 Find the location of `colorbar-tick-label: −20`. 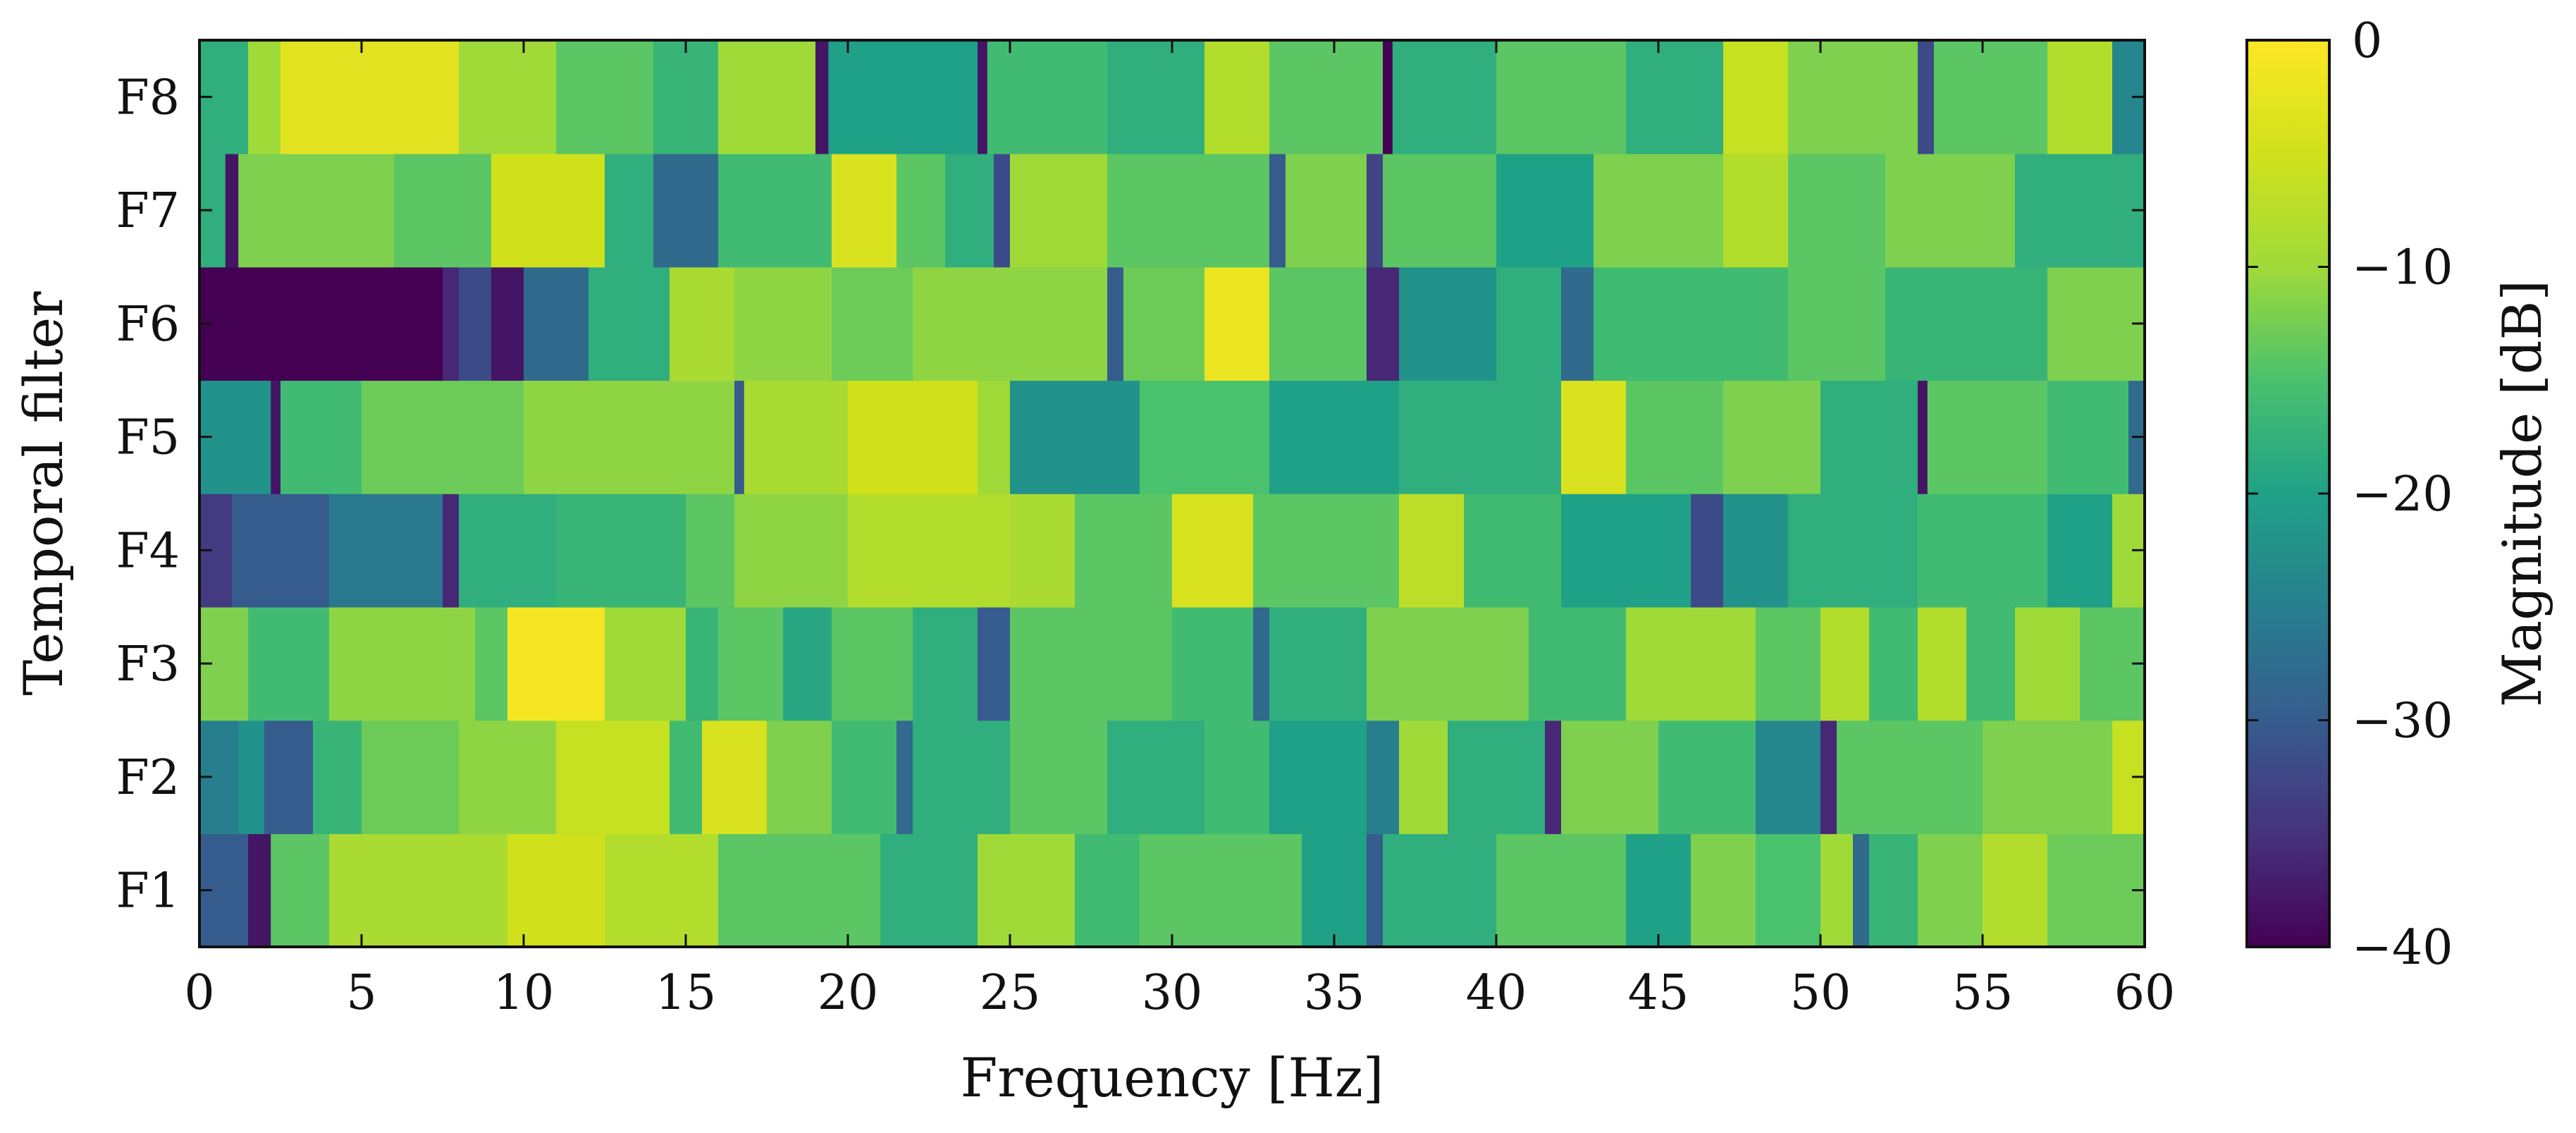

colorbar-tick-label: −20 is located at coordinates (2402, 495).